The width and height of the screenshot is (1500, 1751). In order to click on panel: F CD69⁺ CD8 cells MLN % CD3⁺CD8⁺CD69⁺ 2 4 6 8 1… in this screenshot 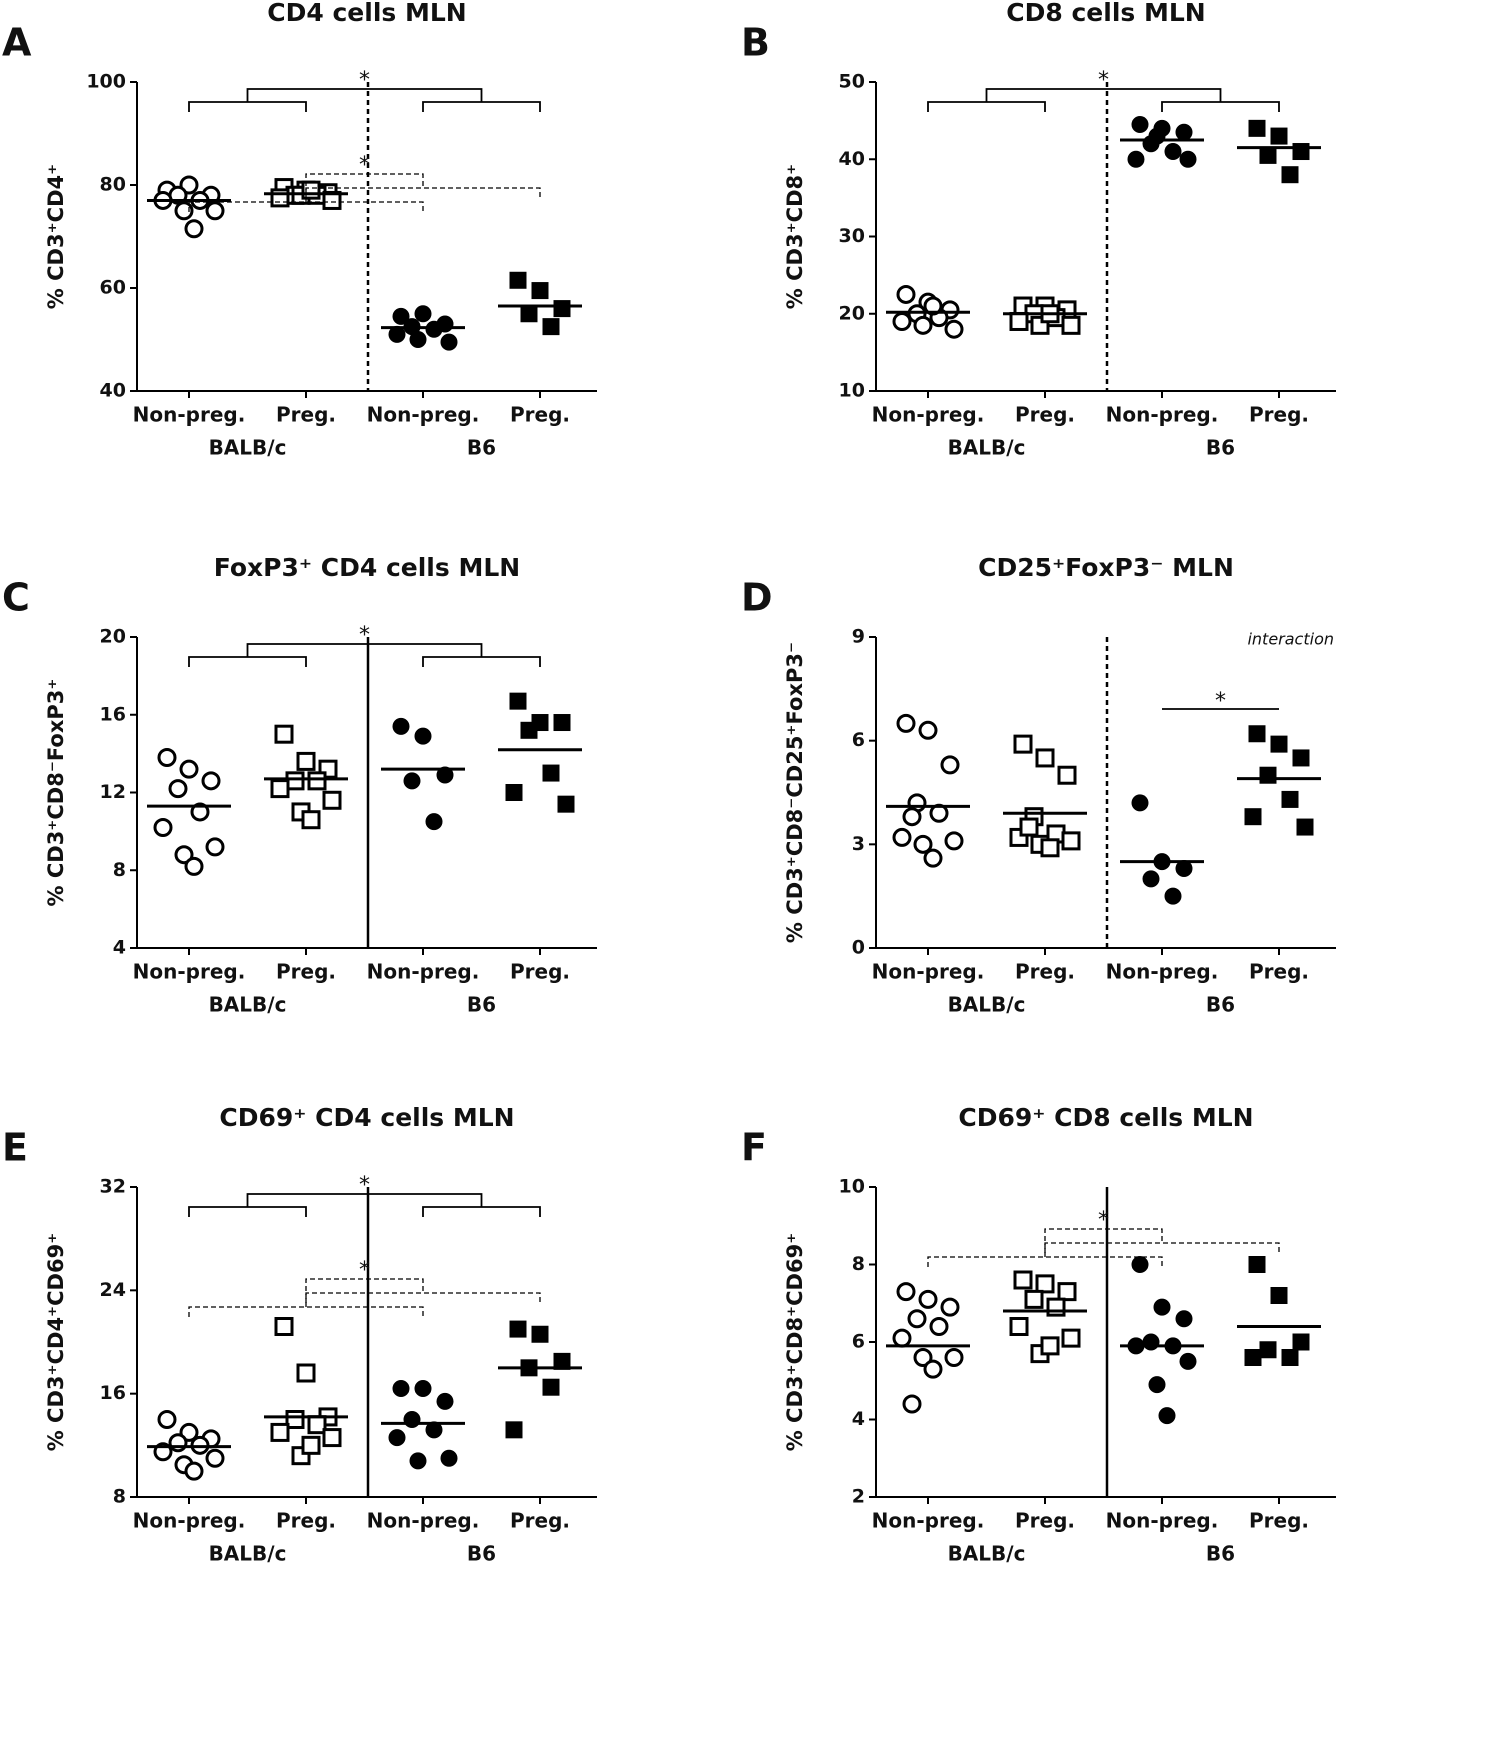, I will do `click(1038, 1334)`.